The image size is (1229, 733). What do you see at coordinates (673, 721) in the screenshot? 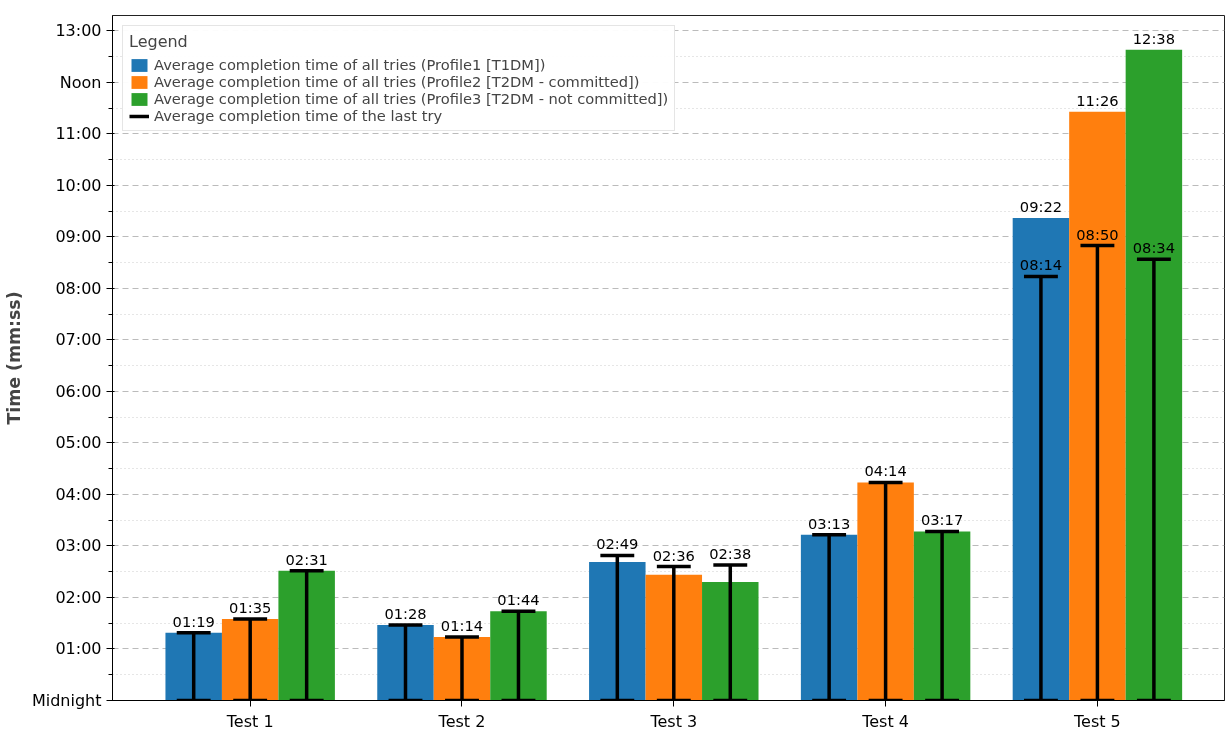
I see `x-tick-label: Test 3` at bounding box center [673, 721].